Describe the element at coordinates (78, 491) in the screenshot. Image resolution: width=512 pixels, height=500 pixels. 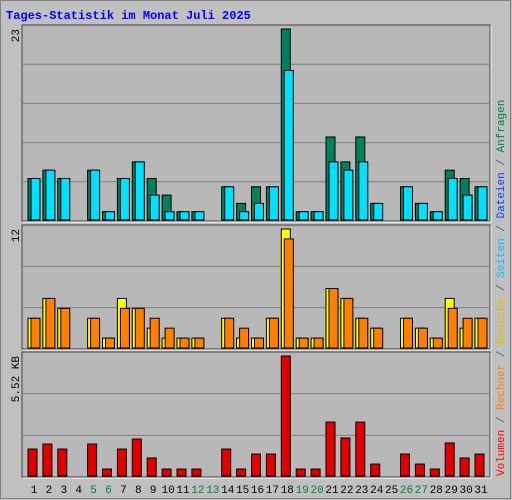
I see `x-tick-label: 4` at that location.